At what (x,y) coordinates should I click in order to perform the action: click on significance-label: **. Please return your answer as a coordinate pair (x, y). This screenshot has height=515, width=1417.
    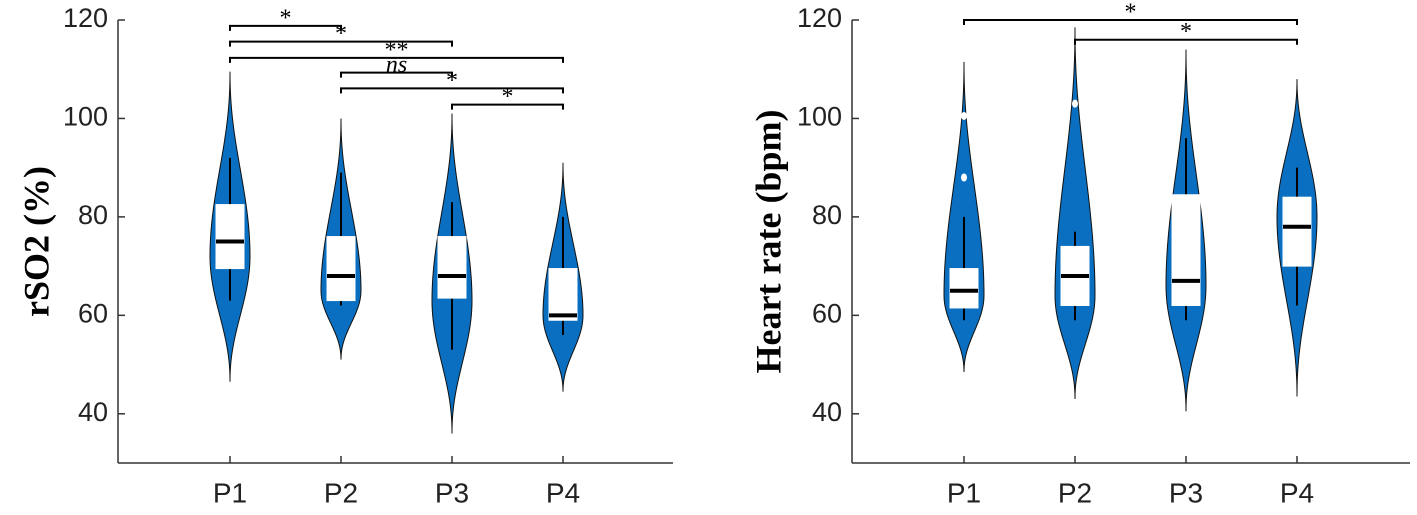
    Looking at the image, I should click on (397, 50).